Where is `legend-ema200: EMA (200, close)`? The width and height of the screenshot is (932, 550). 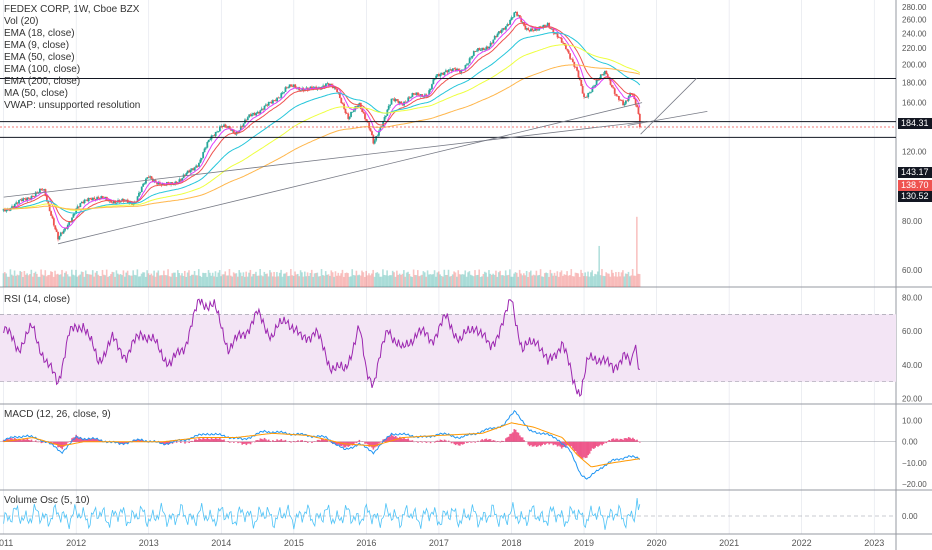
legend-ema200: EMA (200, close) is located at coordinates (42, 81).